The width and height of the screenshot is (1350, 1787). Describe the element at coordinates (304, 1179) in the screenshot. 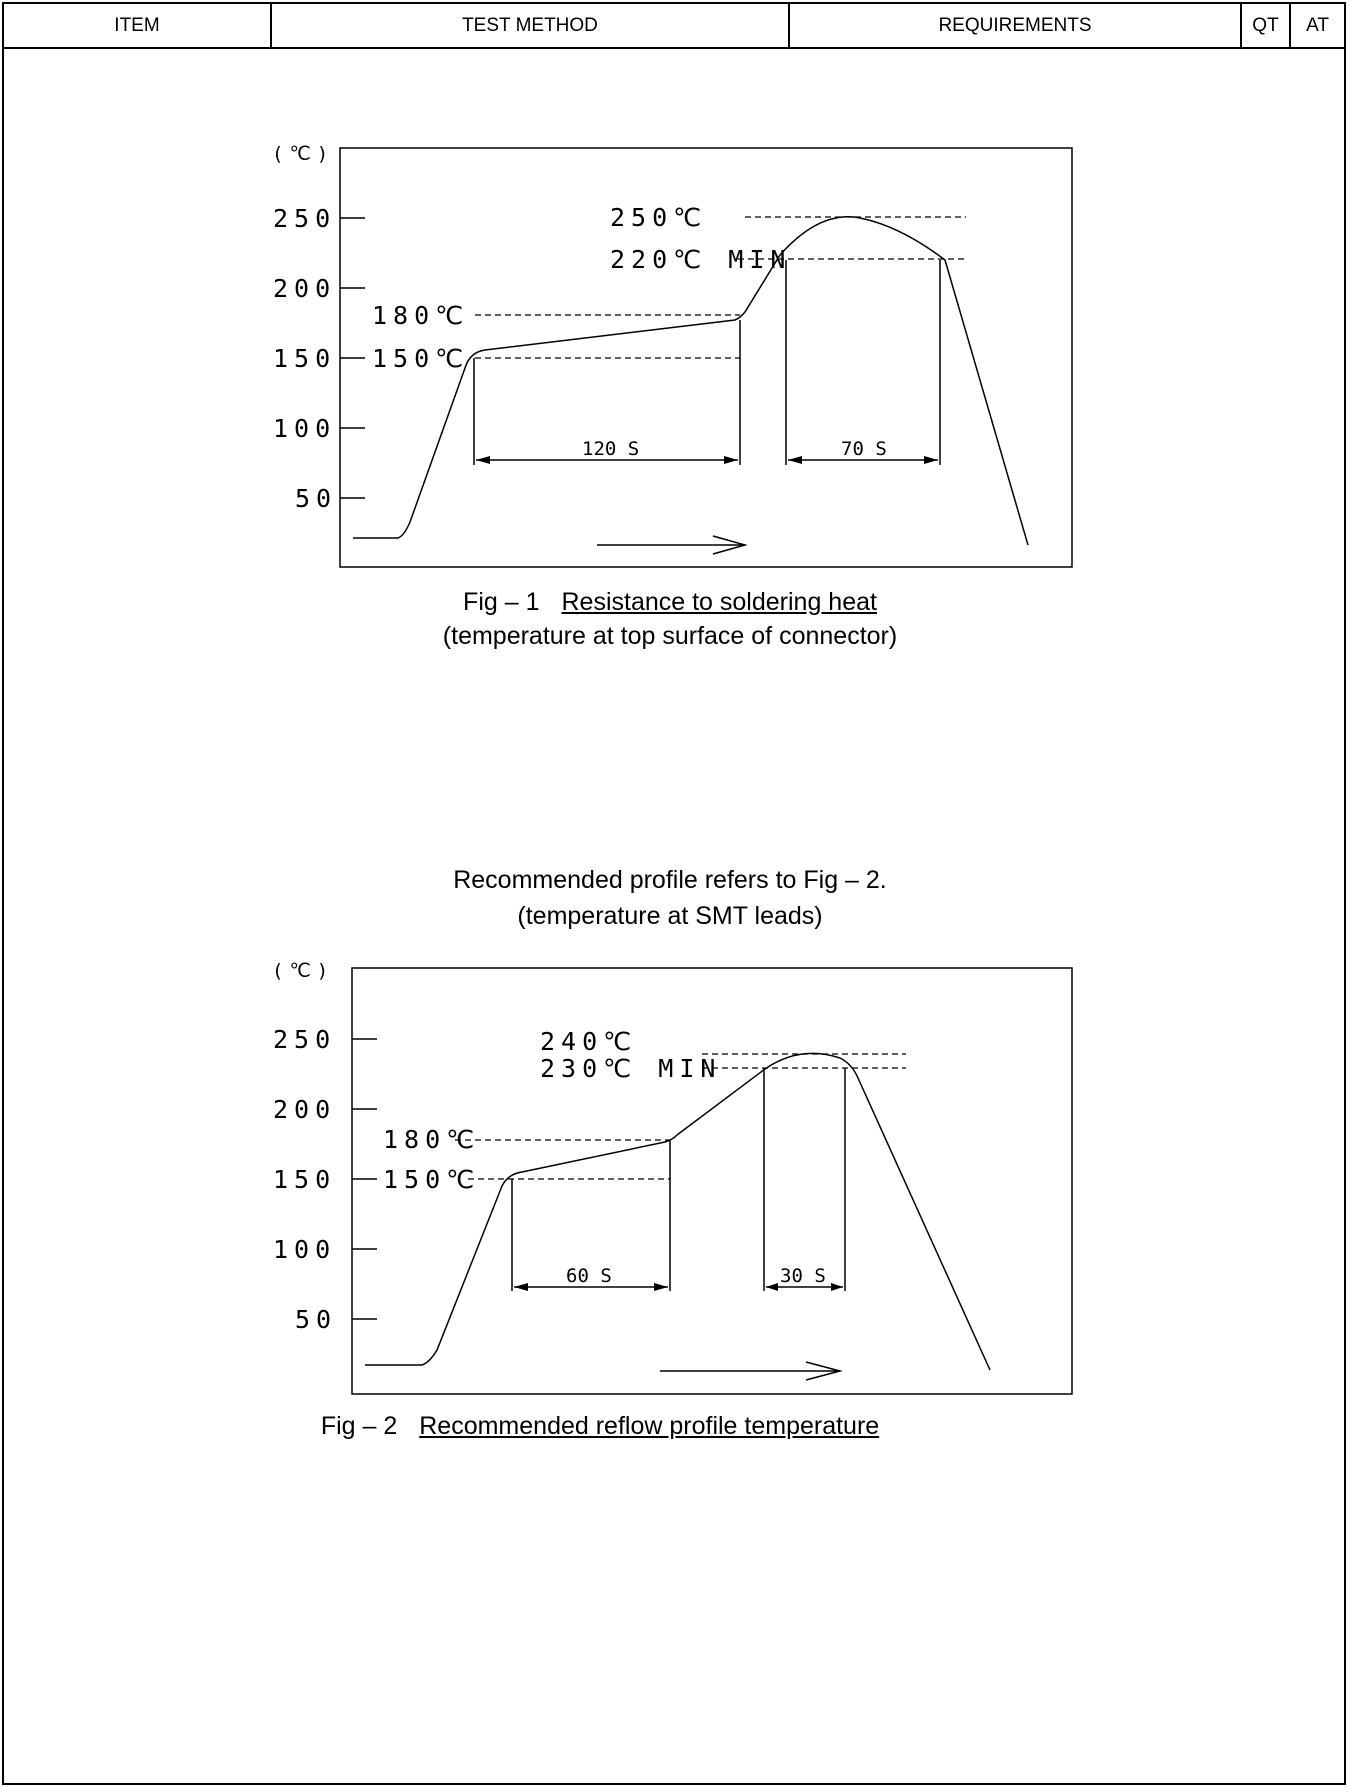

I see `fig2-tick-150: 150` at that location.